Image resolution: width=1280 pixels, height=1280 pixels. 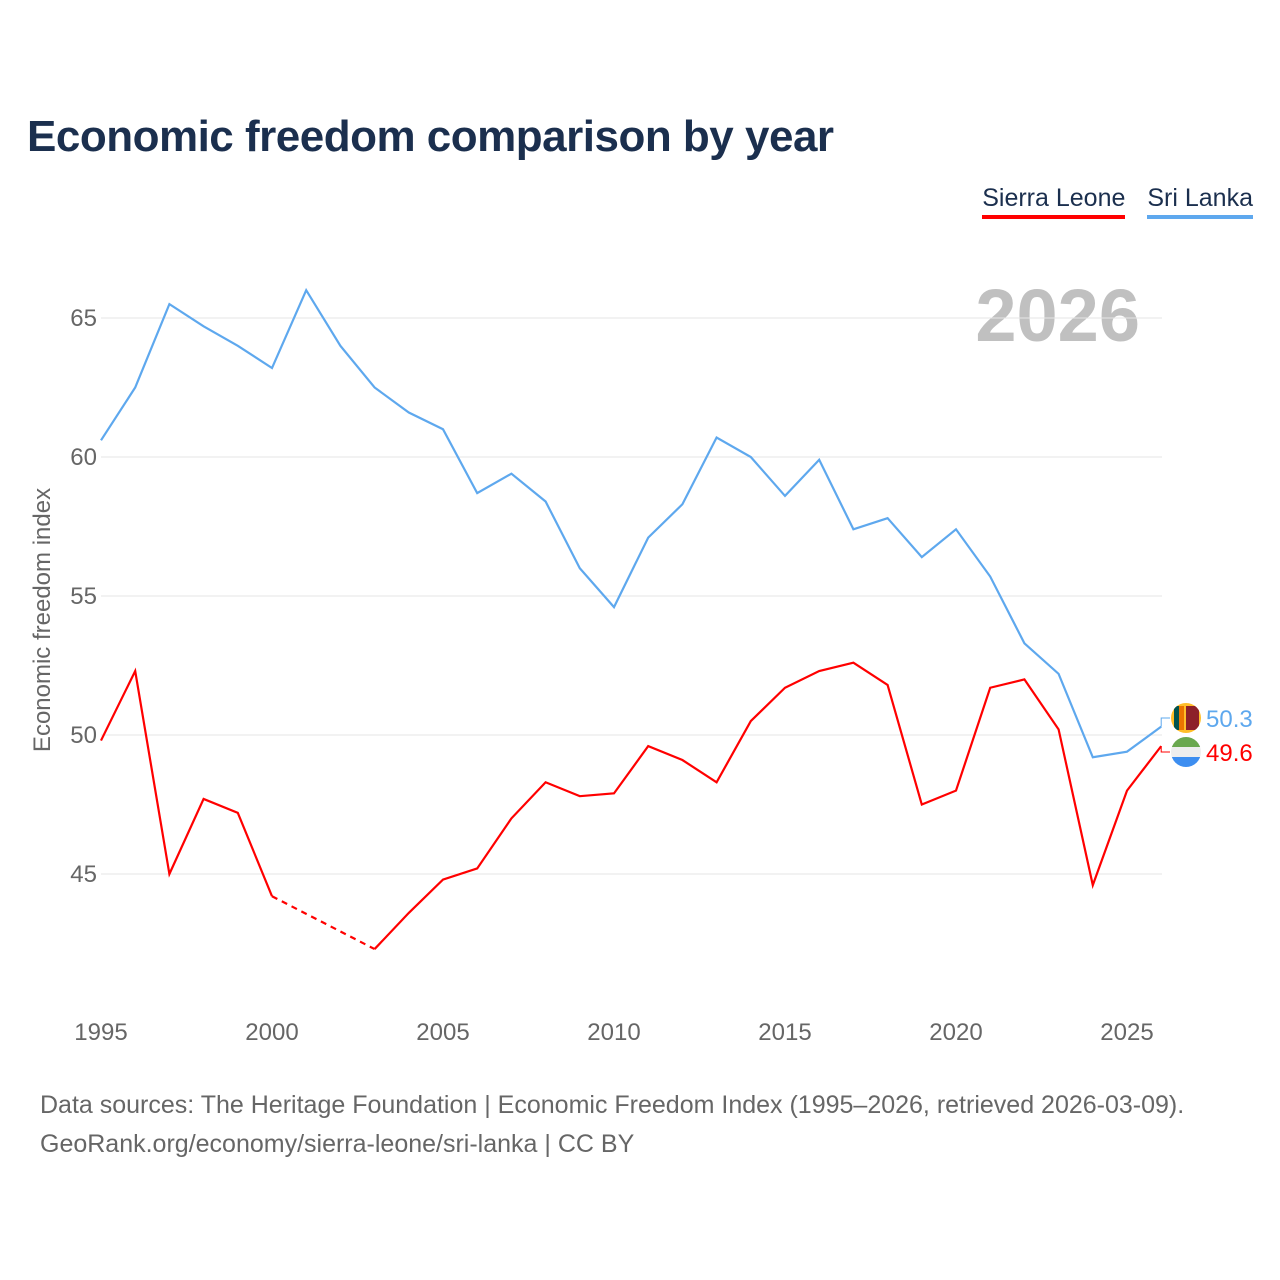 What do you see at coordinates (83, 735) in the screenshot?
I see `y-tick-label: 50` at bounding box center [83, 735].